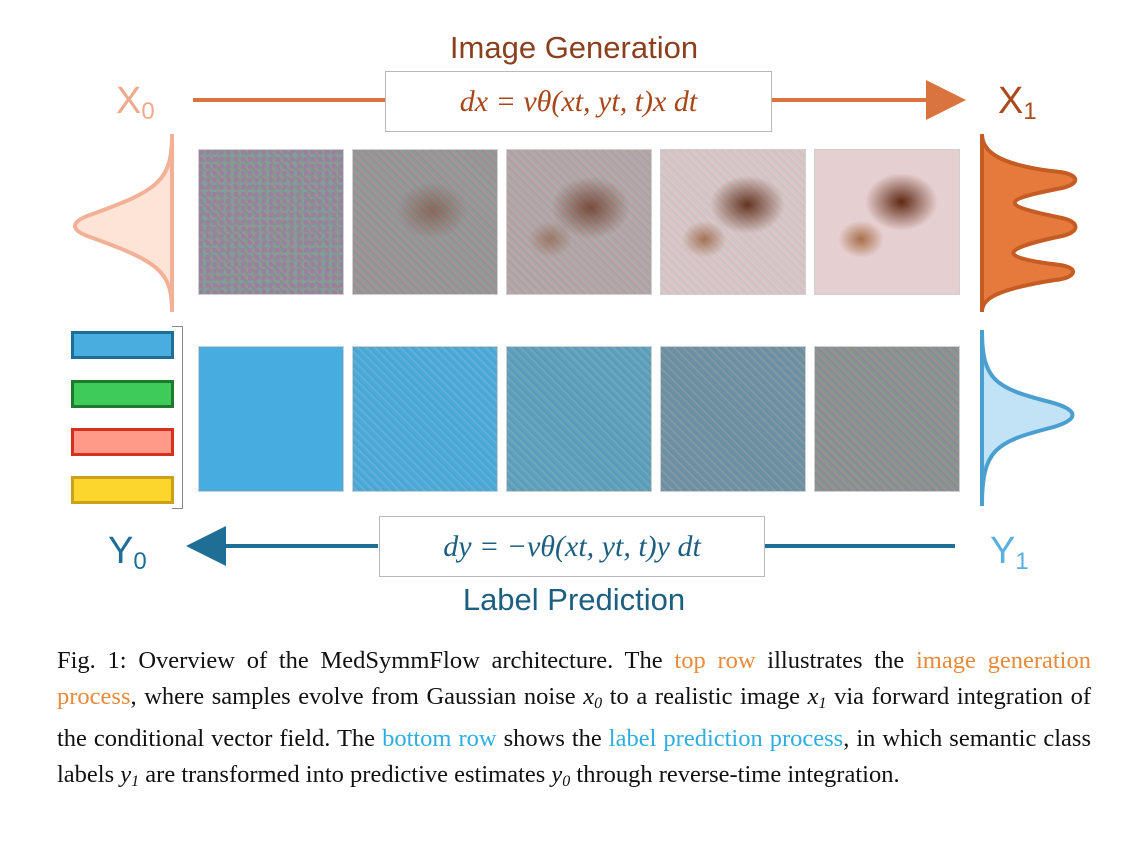 Image resolution: width=1148 pixels, height=851 pixels. I want to click on caption-text: illustrates the, so click(835, 660).